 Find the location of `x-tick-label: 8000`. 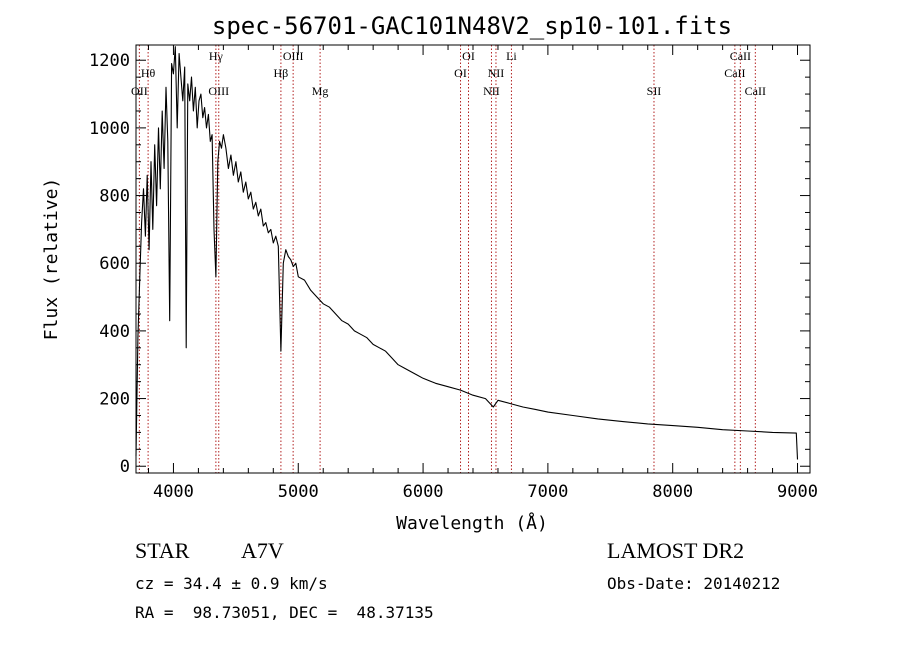

x-tick-label: 8000 is located at coordinates (672, 492).